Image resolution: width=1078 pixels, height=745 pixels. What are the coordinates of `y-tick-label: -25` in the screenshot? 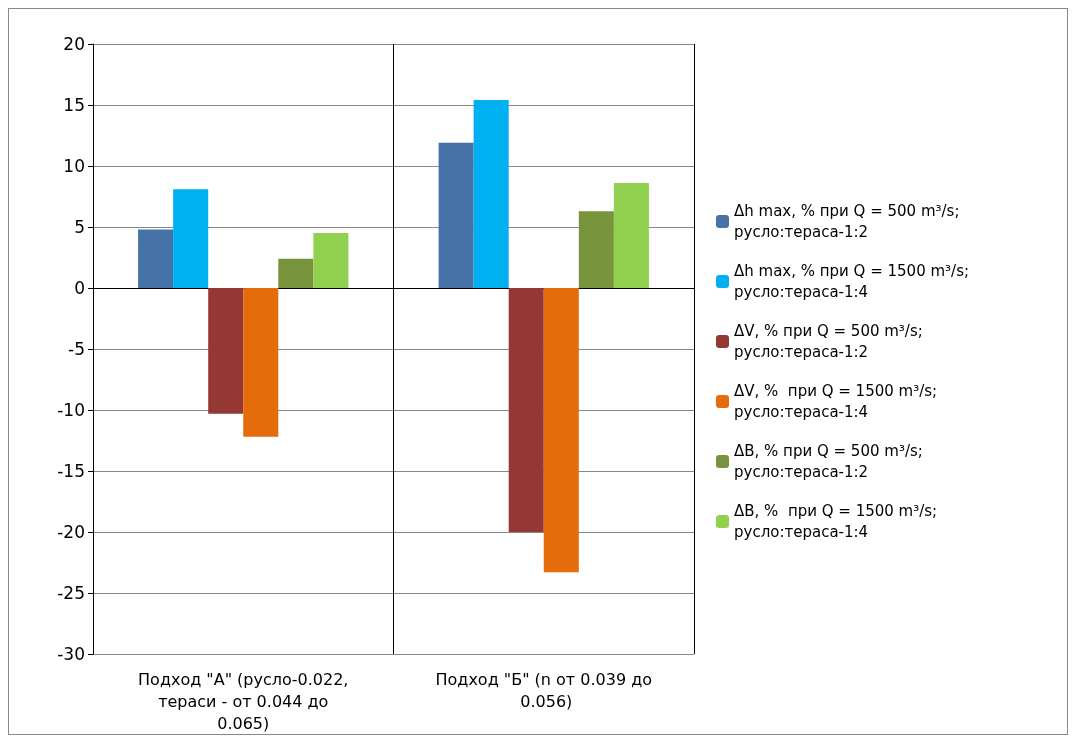 It's located at (71, 593).